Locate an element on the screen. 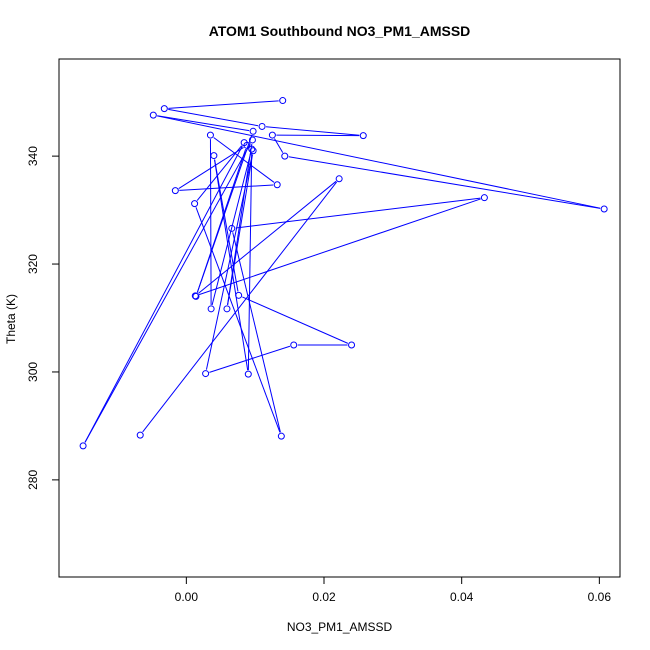 This screenshot has width=650, height=650. y-tick-label: 320 is located at coordinates (33, 264).